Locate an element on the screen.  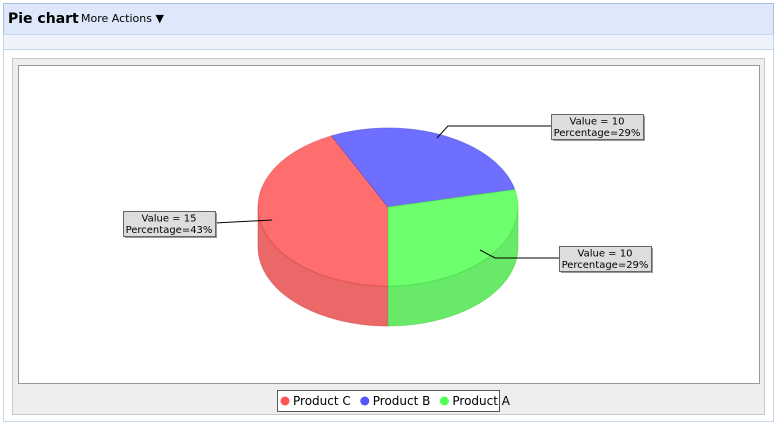
toolbar-band is located at coordinates (388, 42).